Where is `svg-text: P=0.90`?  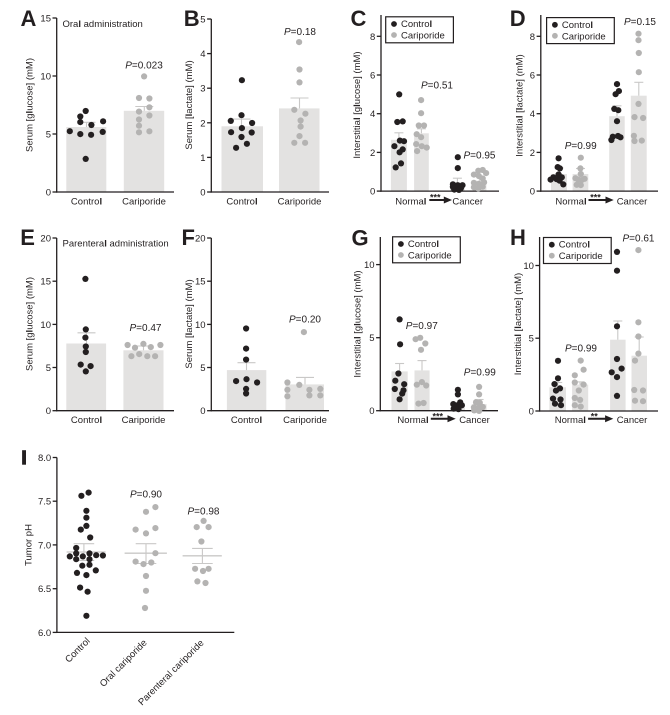
svg-text: P=0.90 is located at coordinates (146, 495).